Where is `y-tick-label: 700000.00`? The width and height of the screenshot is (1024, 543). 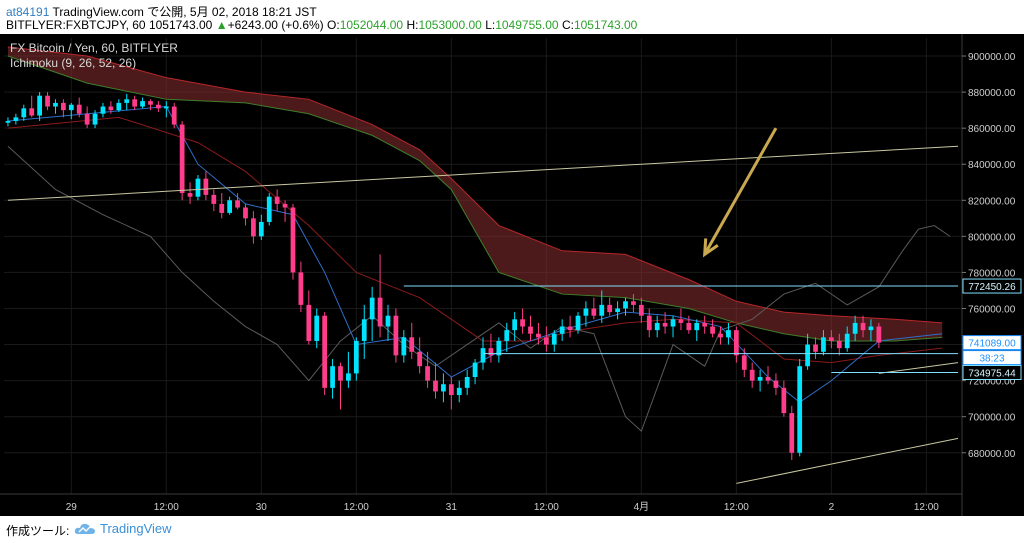
y-tick-label: 700000.00 is located at coordinates (992, 418).